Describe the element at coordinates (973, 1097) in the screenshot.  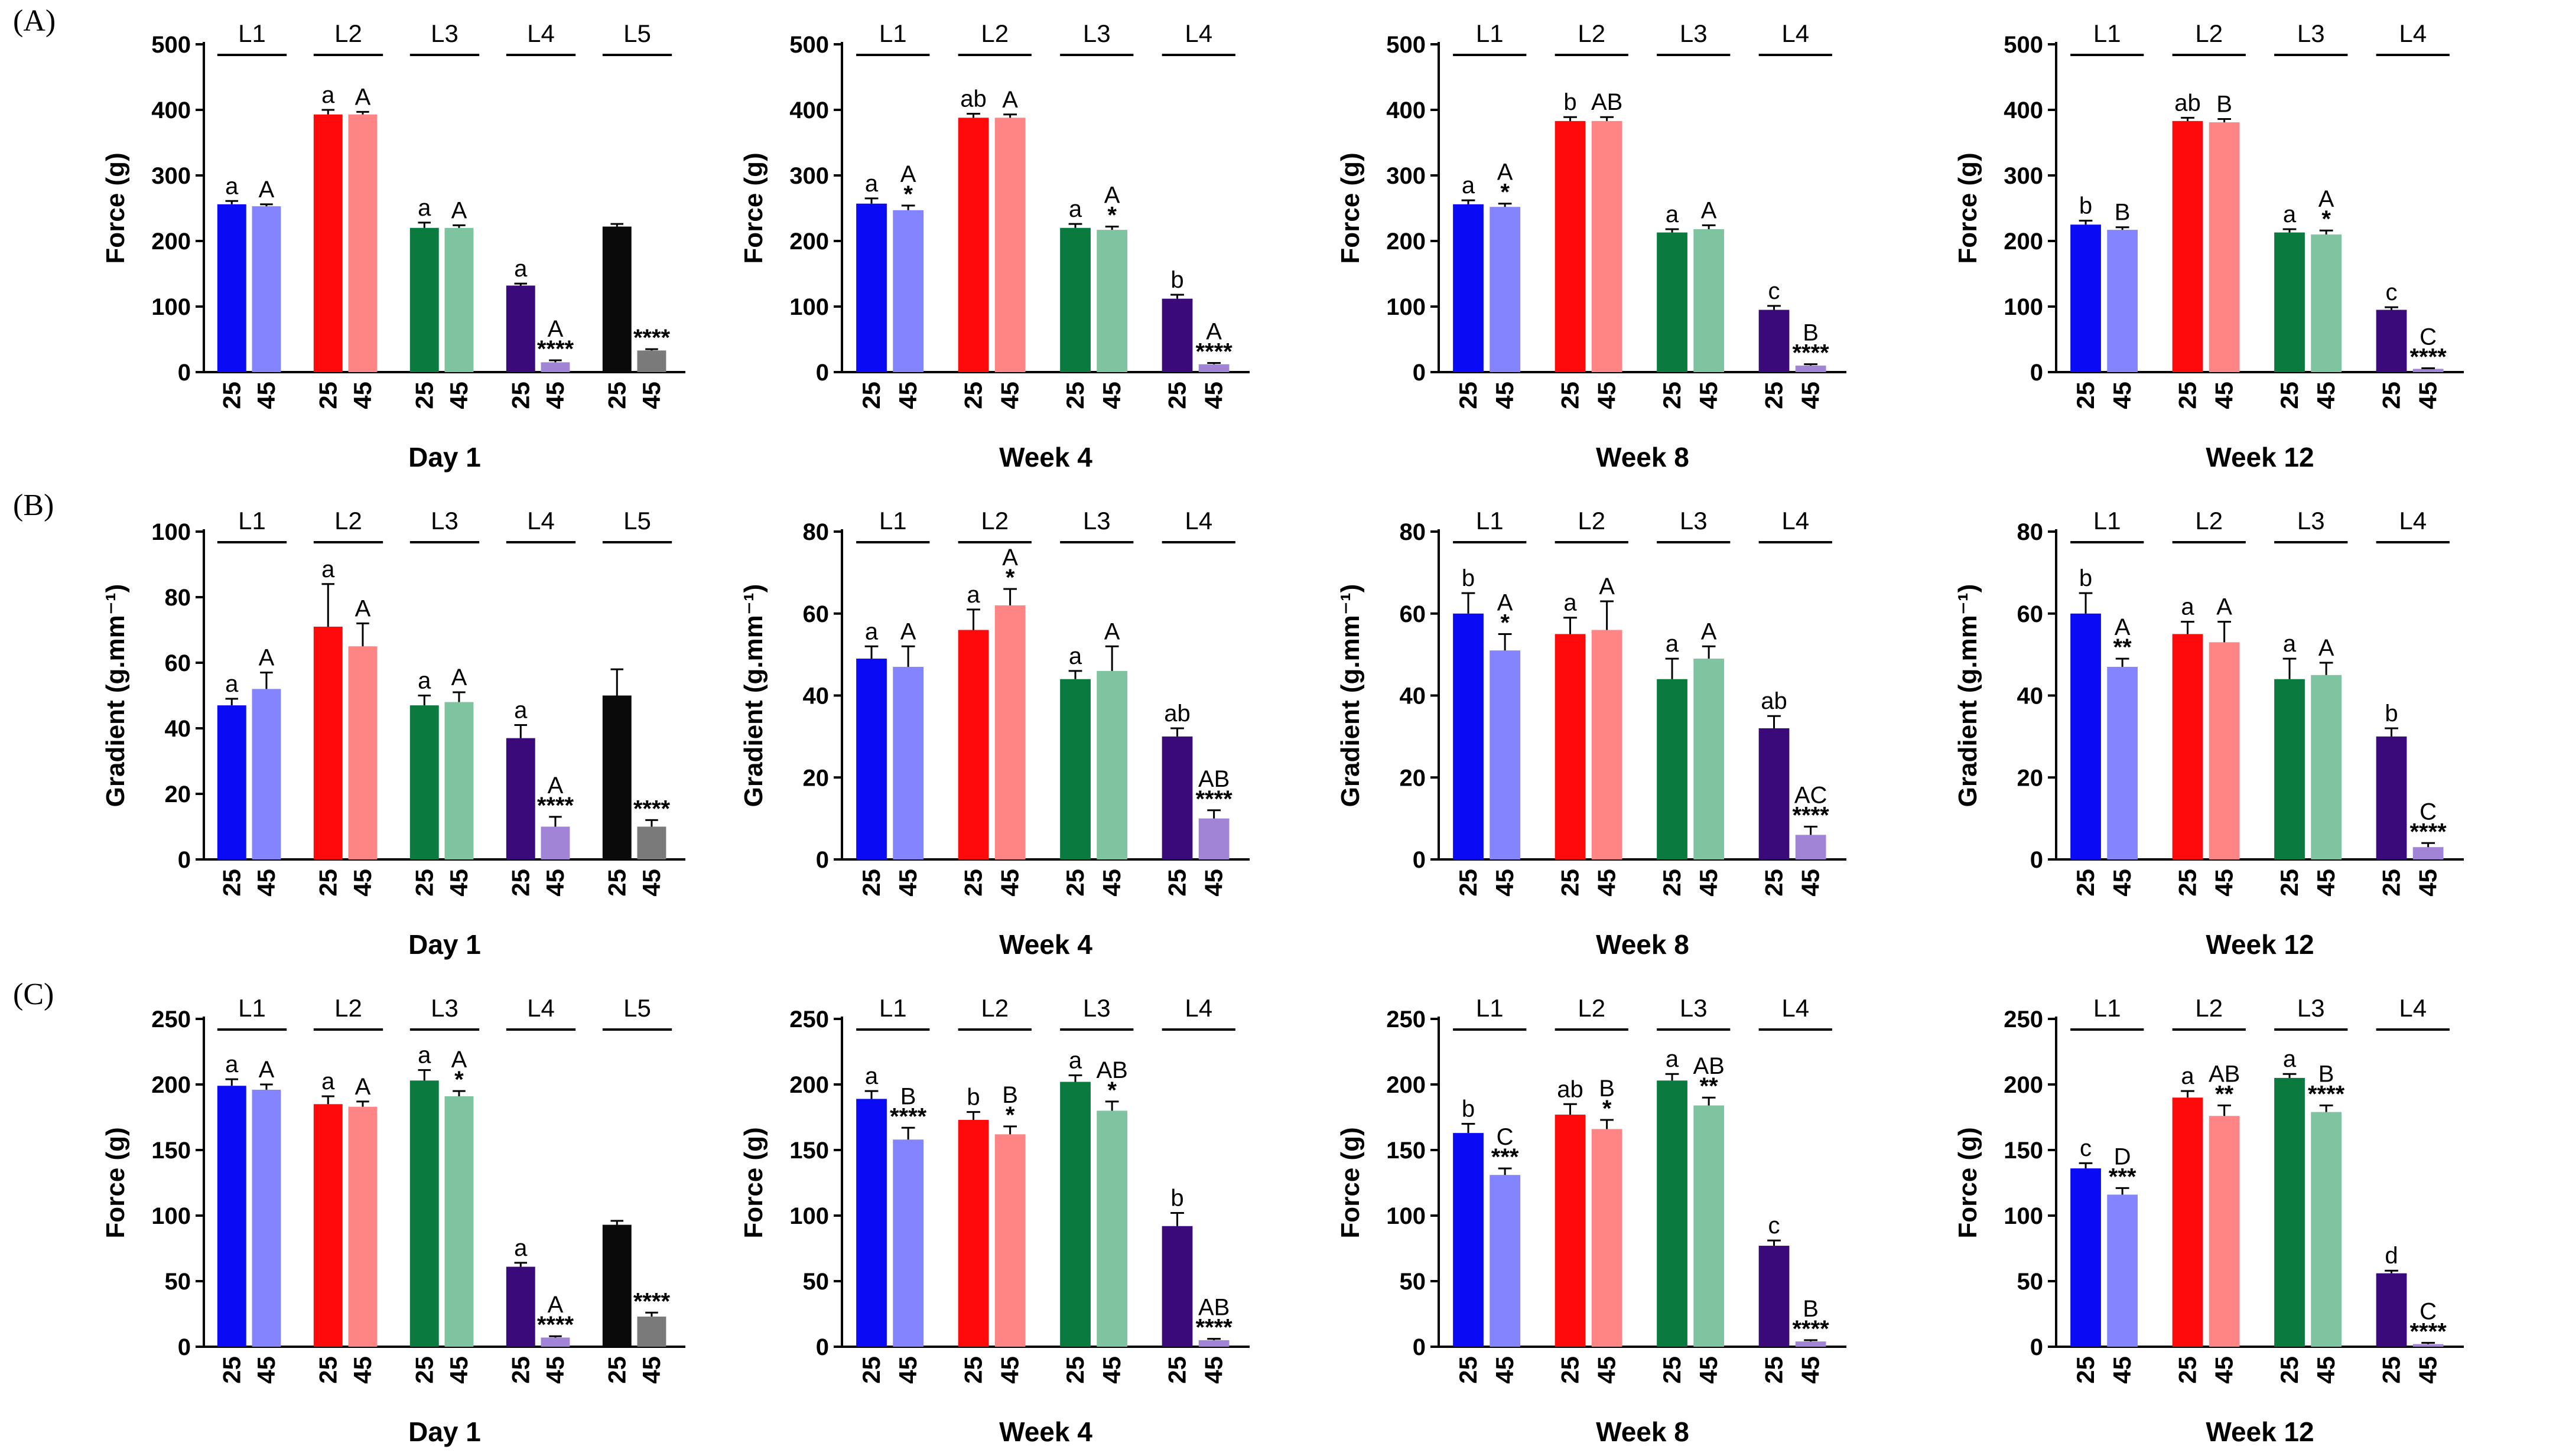
I see `significance-letter: b` at that location.